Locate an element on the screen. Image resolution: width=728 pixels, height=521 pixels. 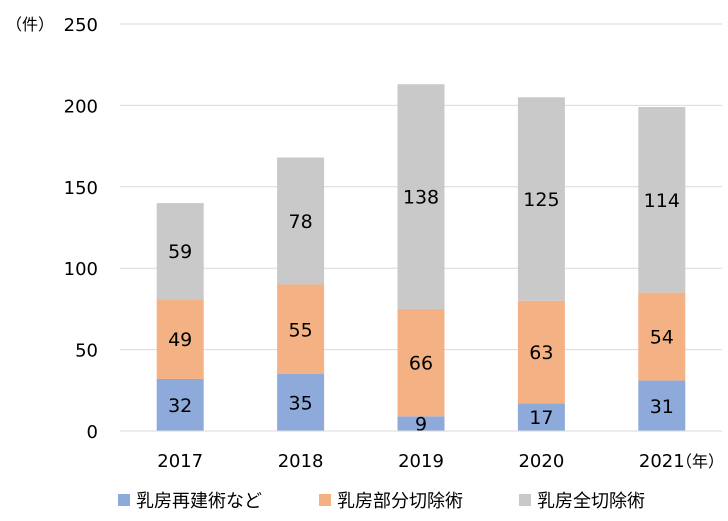
y-tick-label-2: 100 is located at coordinates (81, 269).